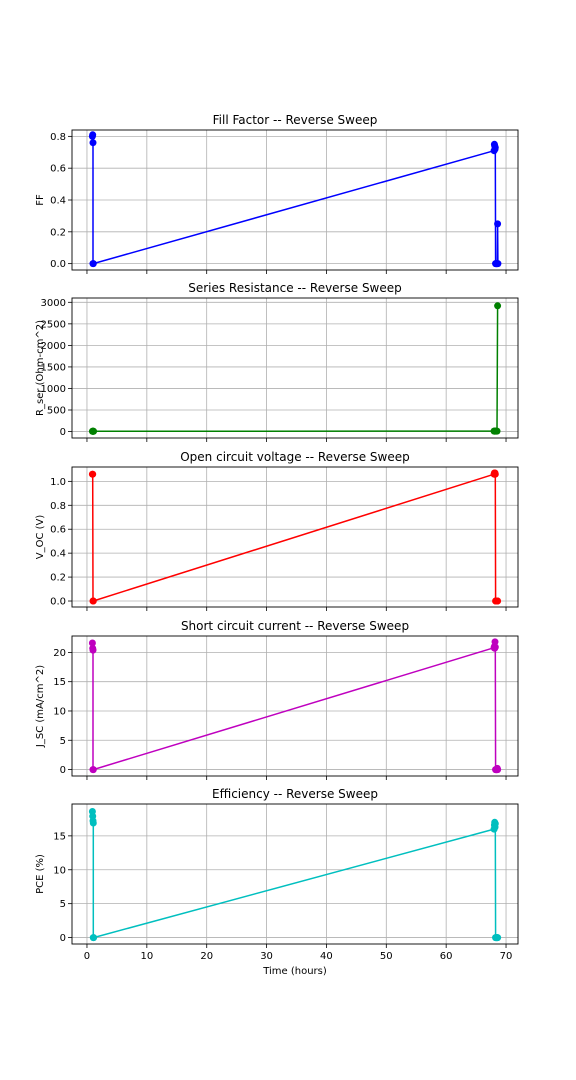 This screenshot has height=1080, width=576. I want to click on x-axis-label: Time (hours), so click(294, 971).